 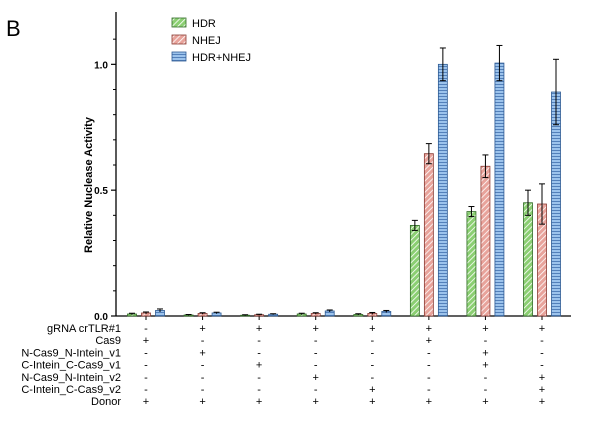 I want to click on legend-label: HDR+NHEJ, so click(x=221, y=58).